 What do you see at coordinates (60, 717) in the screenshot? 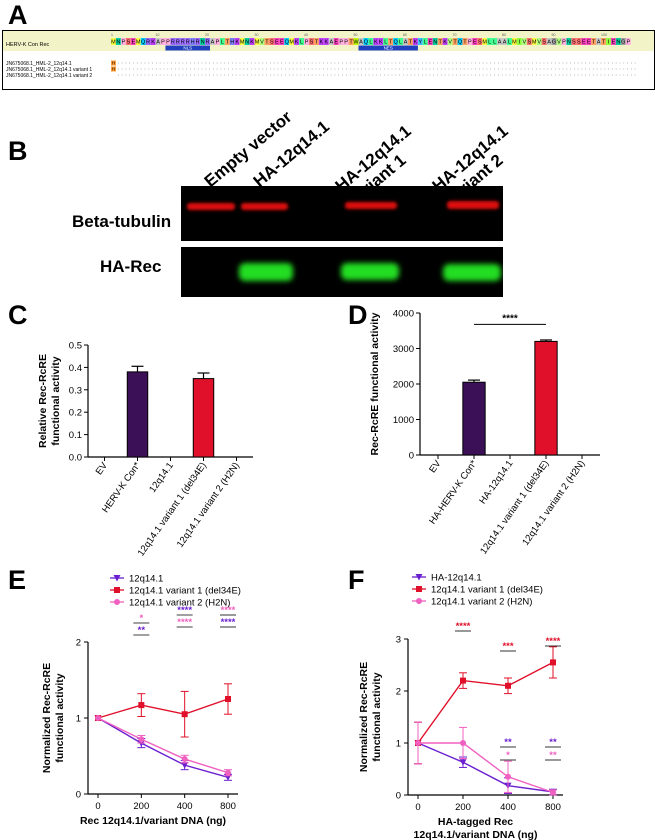
I see `text-line: functional activity` at bounding box center [60, 717].